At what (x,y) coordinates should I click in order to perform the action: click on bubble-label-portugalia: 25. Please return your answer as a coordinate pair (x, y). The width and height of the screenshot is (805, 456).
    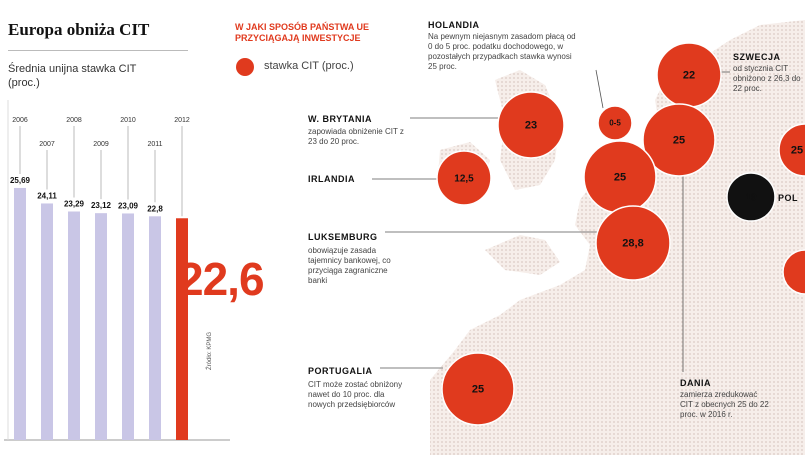
    Looking at the image, I should click on (478, 390).